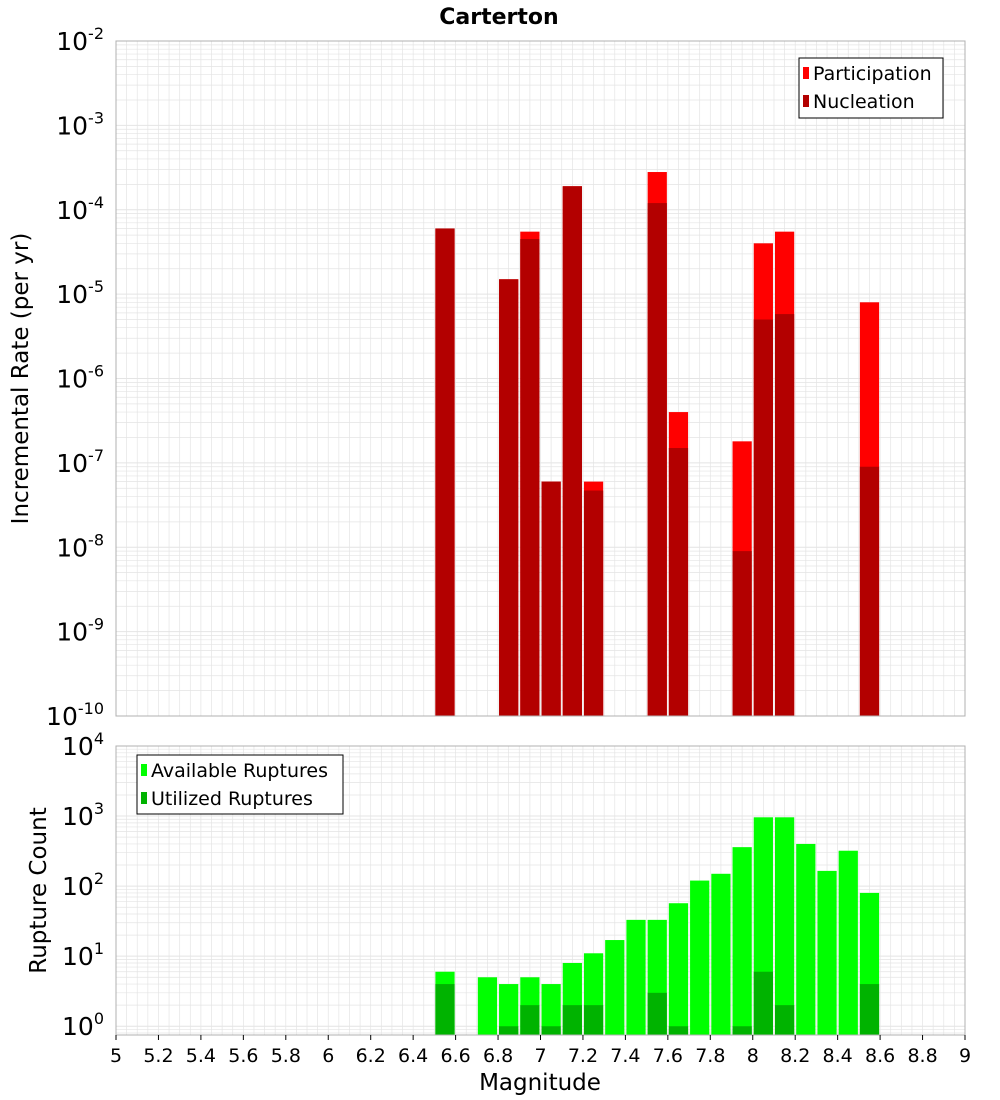 This screenshot has height=1100, width=1000. Describe the element at coordinates (286, 1056) in the screenshot. I see `x-tick-label: 5.8` at that location.